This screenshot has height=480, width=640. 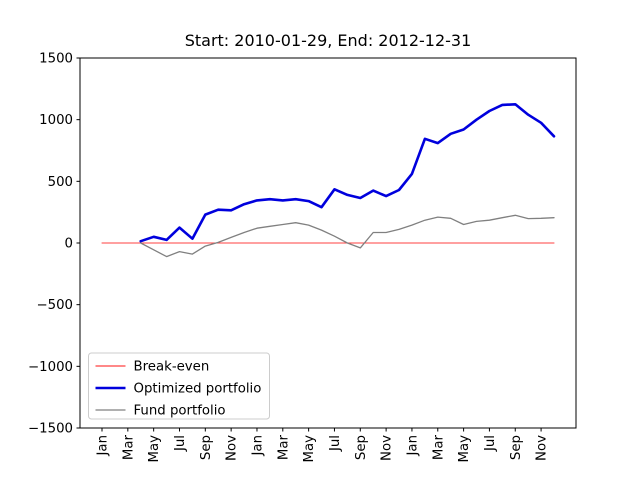 What do you see at coordinates (56, 120) in the screenshot?
I see `y-tick-label: 1000` at bounding box center [56, 120].